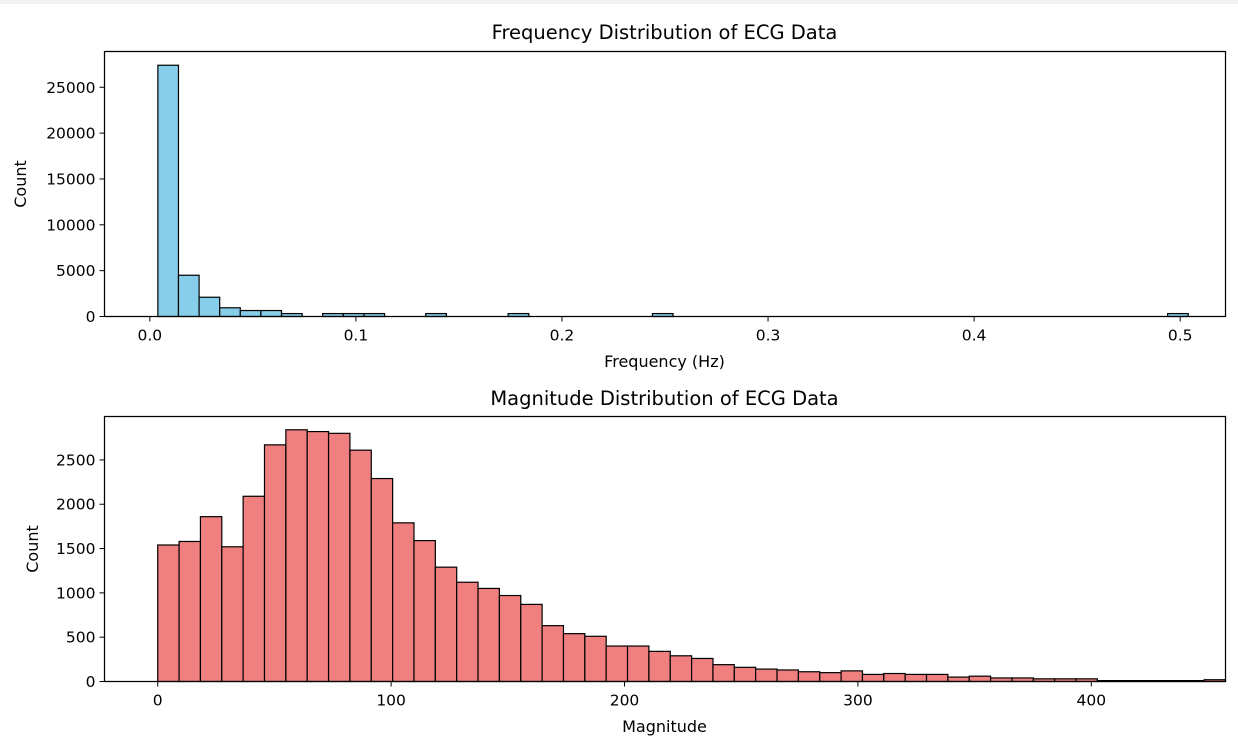 The height and width of the screenshot is (743, 1238). I want to click on y-tick-label: 5000, so click(75, 271).